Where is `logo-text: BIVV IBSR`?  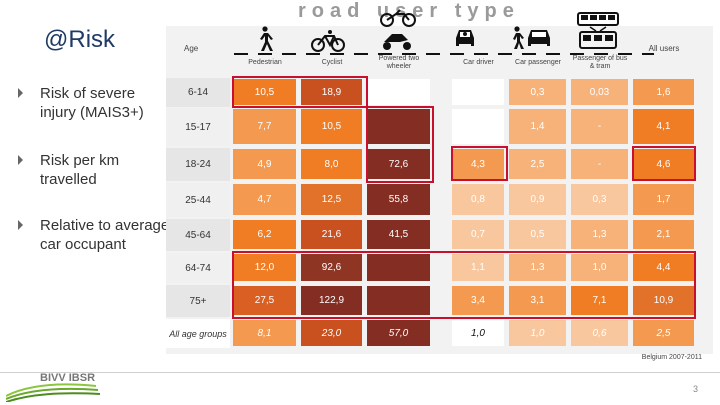 logo-text: BIVV IBSR is located at coordinates (68, 378).